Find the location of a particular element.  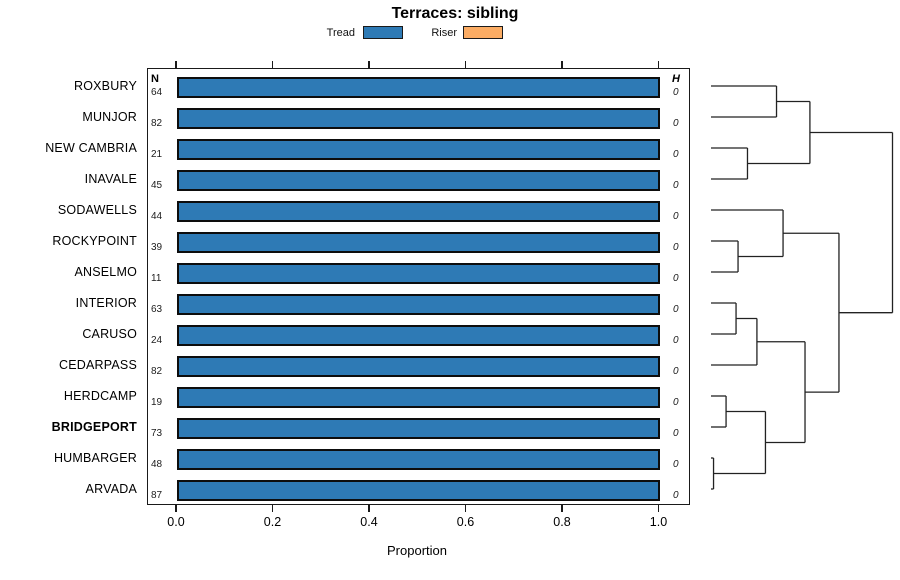

x-tick-label: 0.2 is located at coordinates (272, 522).